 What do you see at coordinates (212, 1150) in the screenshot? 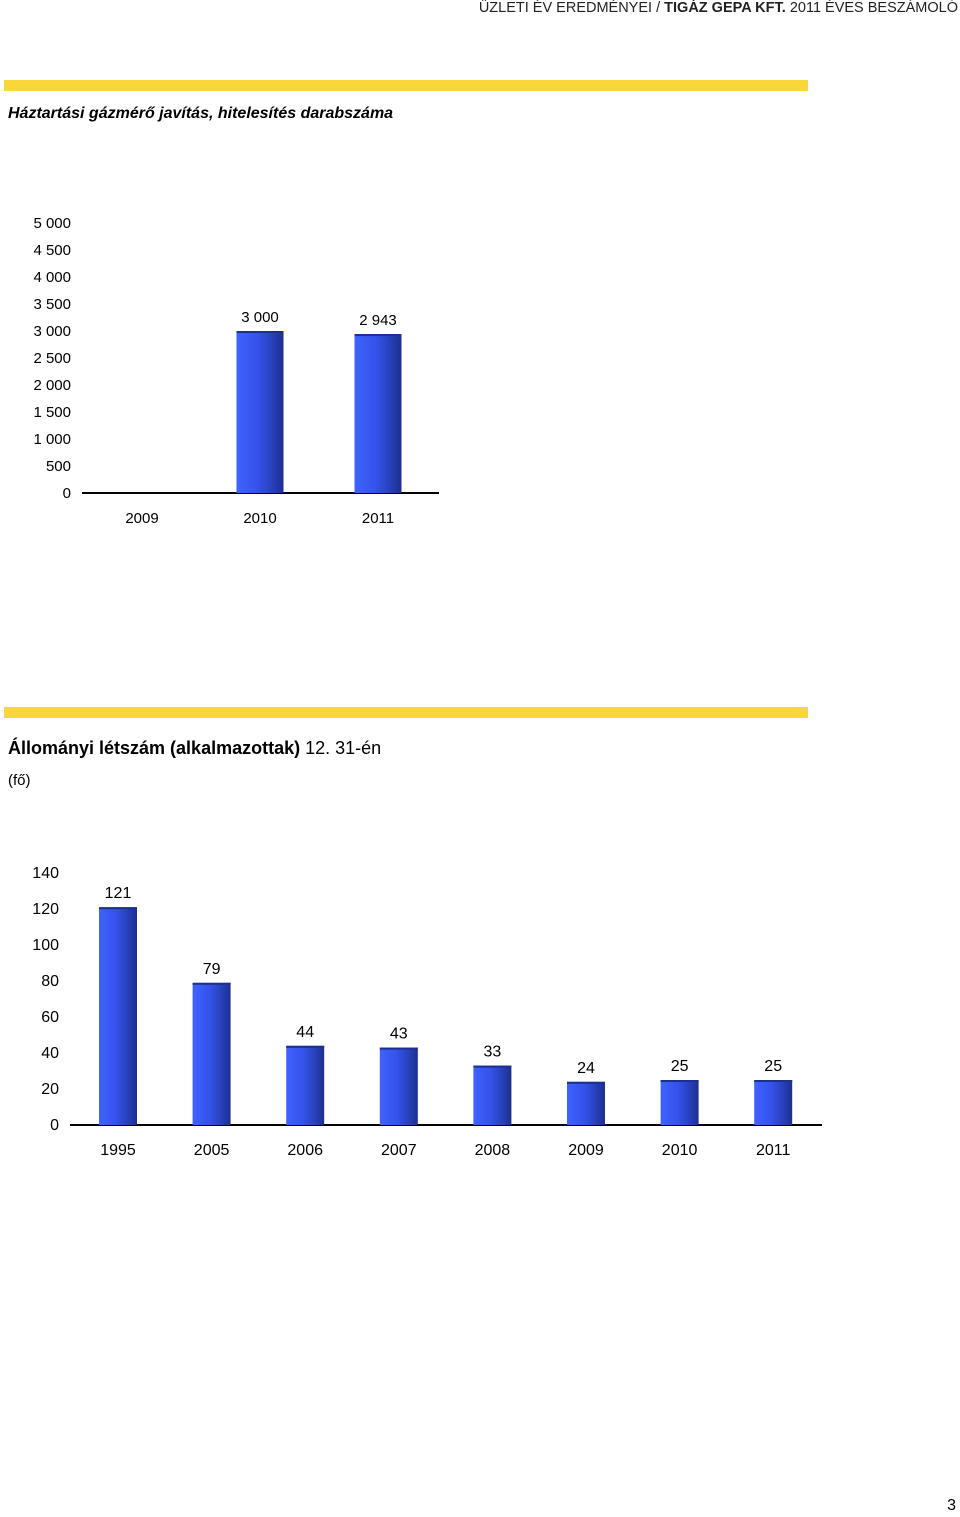
I see `chart2-category-label: 2005` at bounding box center [212, 1150].